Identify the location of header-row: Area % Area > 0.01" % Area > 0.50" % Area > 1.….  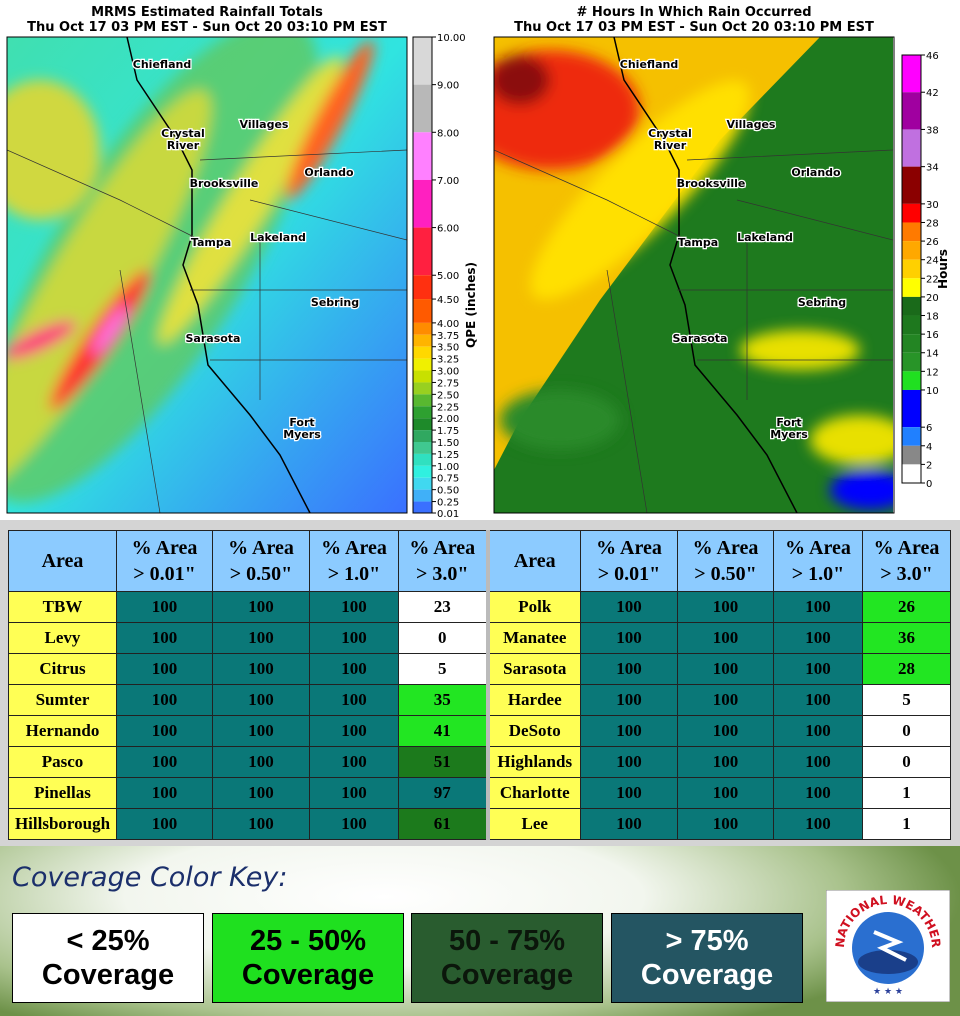
(479, 561).